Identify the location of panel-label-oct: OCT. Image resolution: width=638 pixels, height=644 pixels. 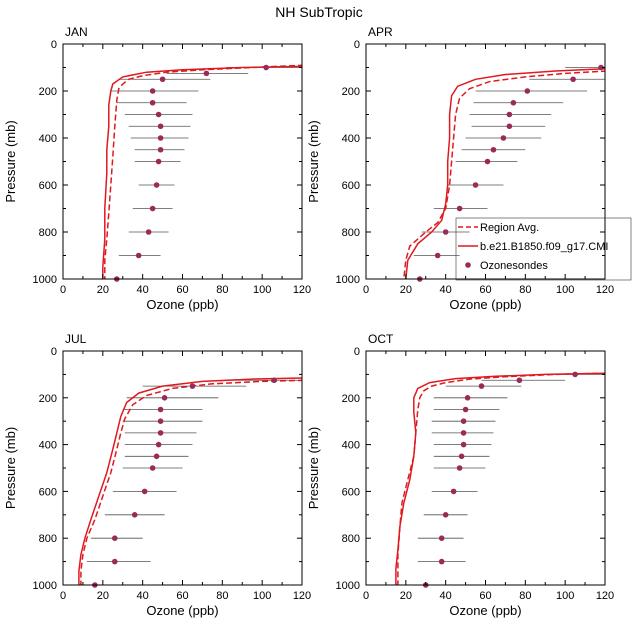
(381, 339).